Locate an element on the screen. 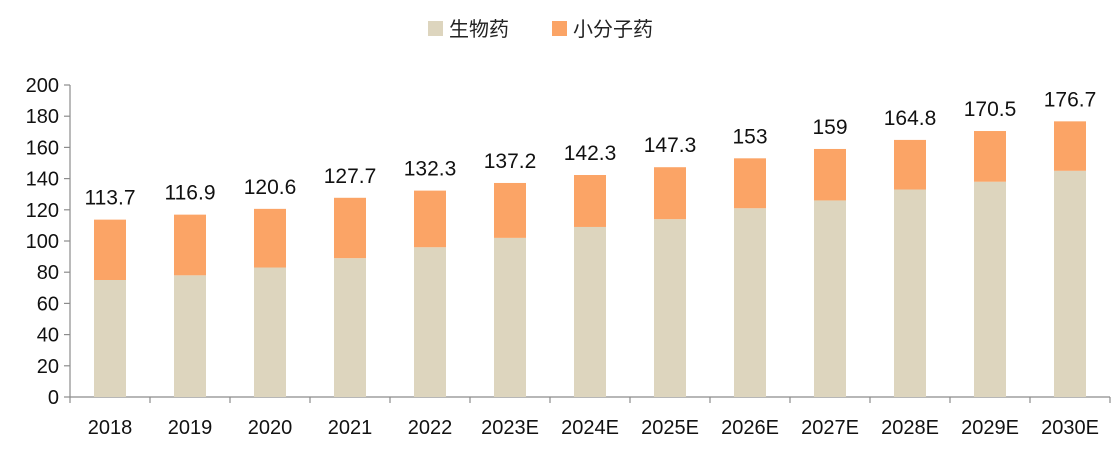  legend-label: 生物药 is located at coordinates (479, 29).